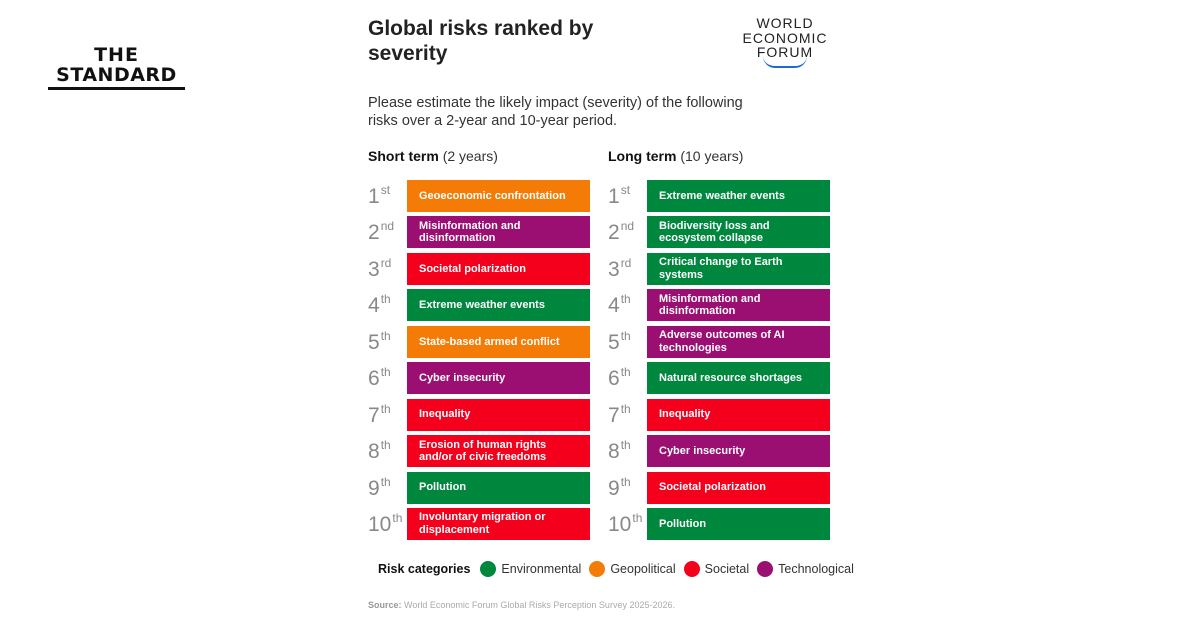 This screenshot has height=628, width=1200. I want to click on short-term-risk-bar: Extreme weather events, so click(498, 305).